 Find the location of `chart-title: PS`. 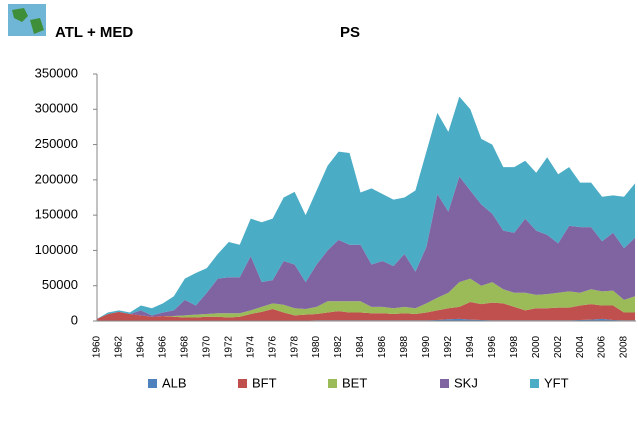

chart-title: PS is located at coordinates (350, 32).